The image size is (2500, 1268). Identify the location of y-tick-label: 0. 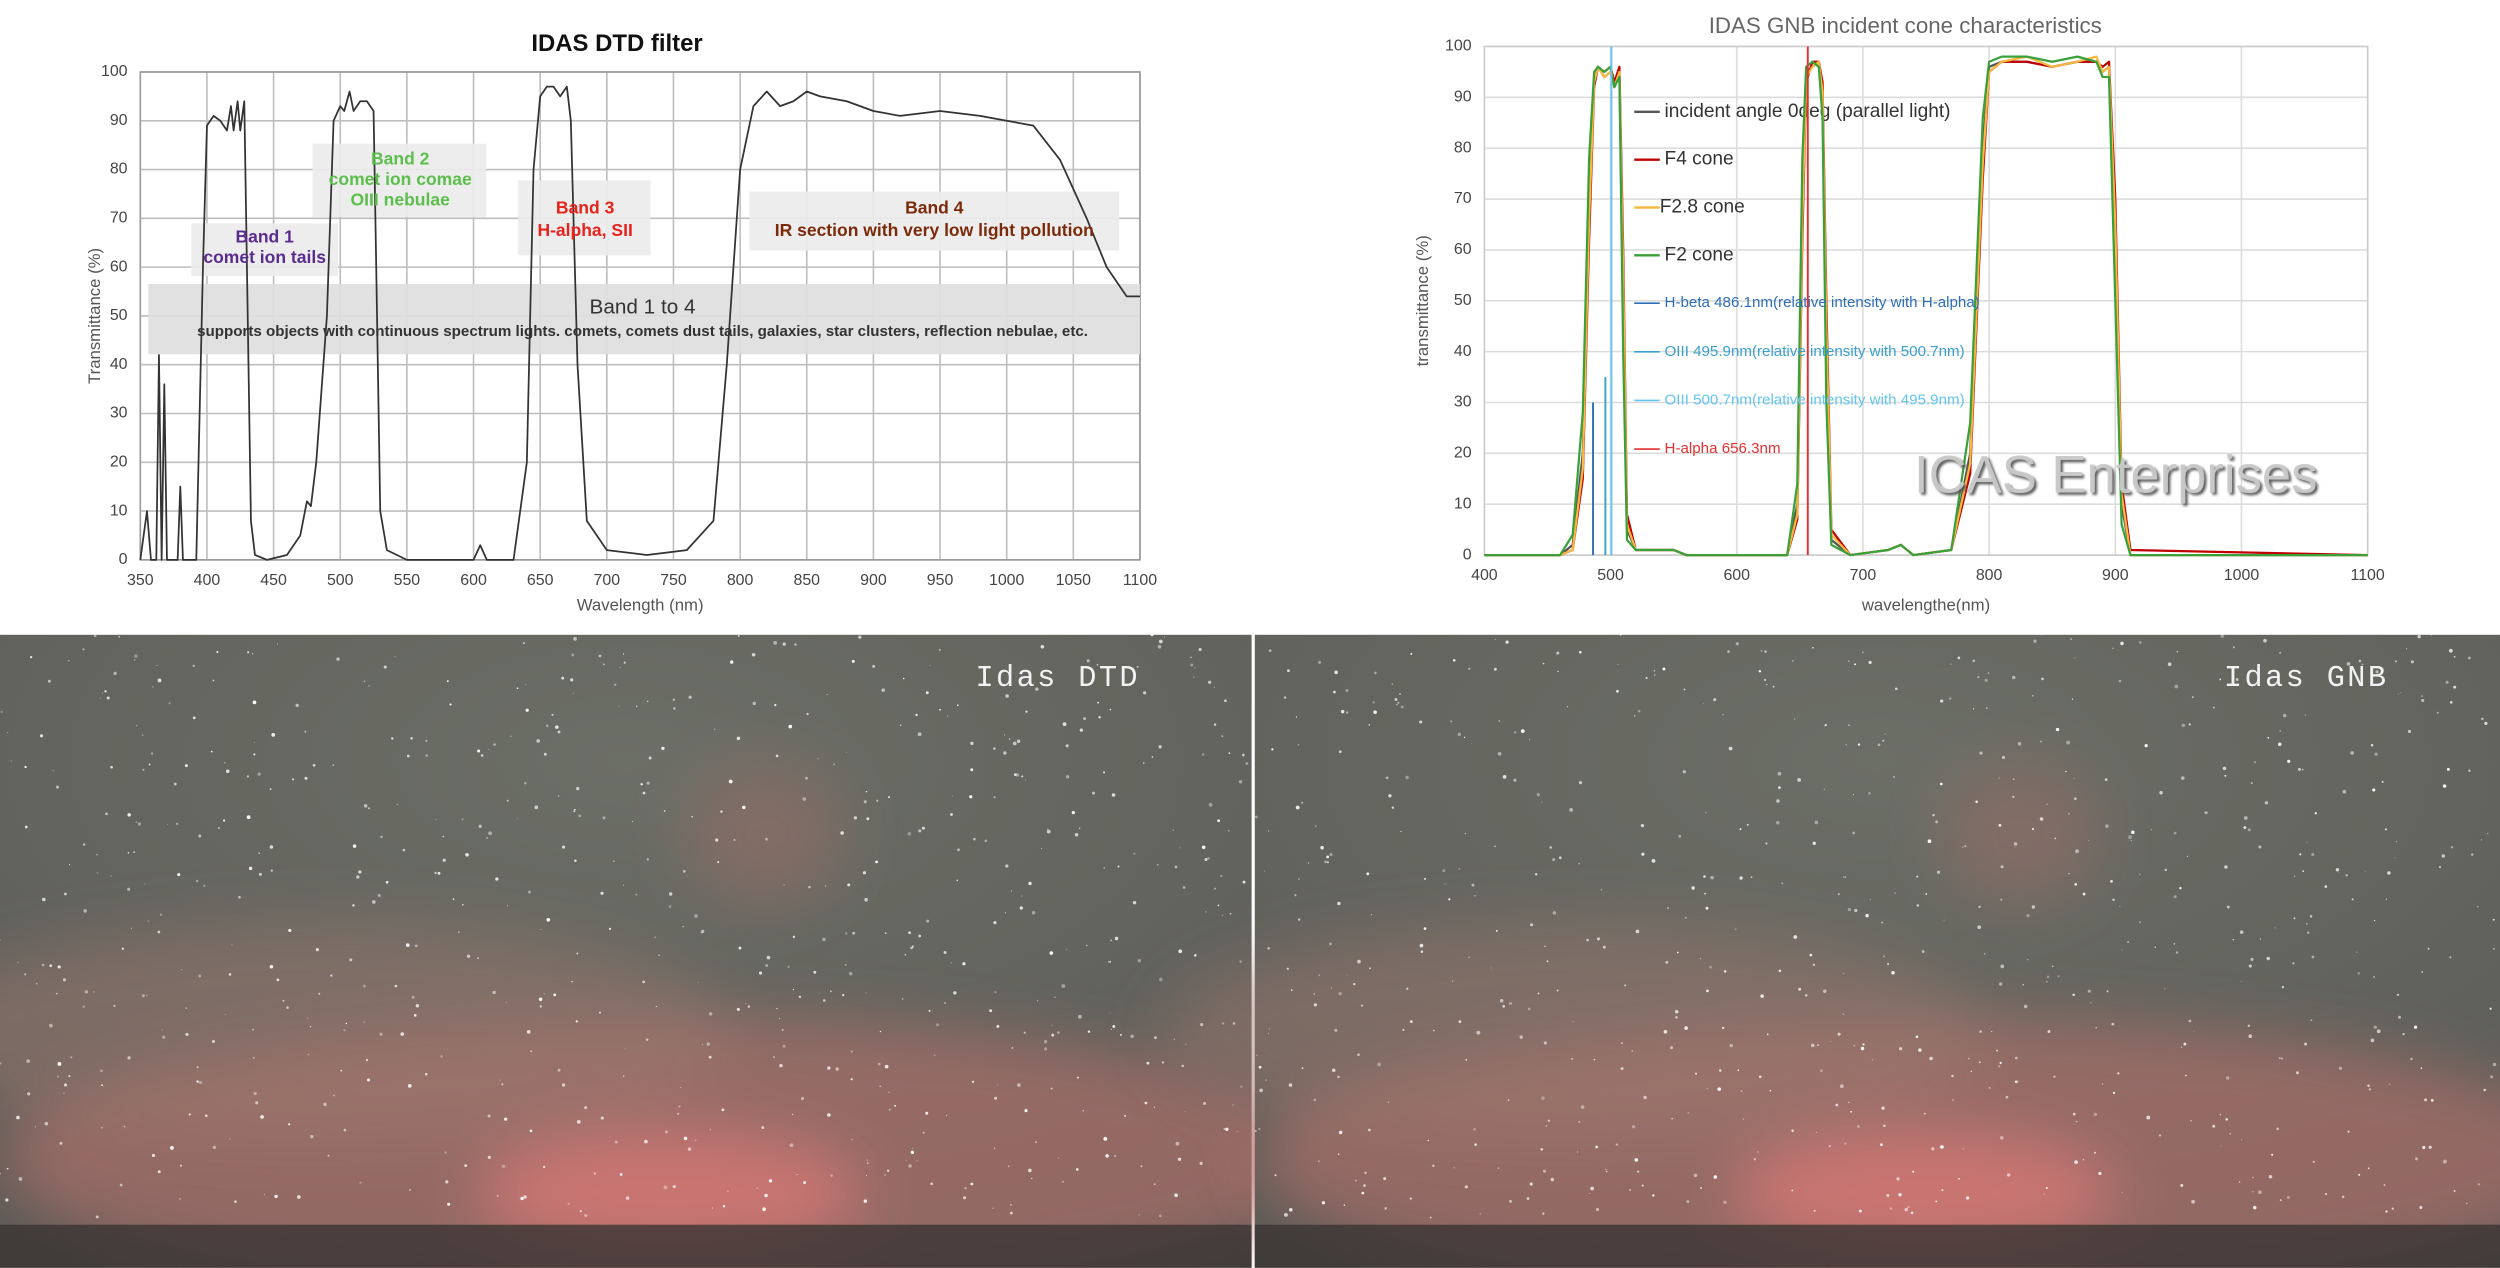
(1467, 554).